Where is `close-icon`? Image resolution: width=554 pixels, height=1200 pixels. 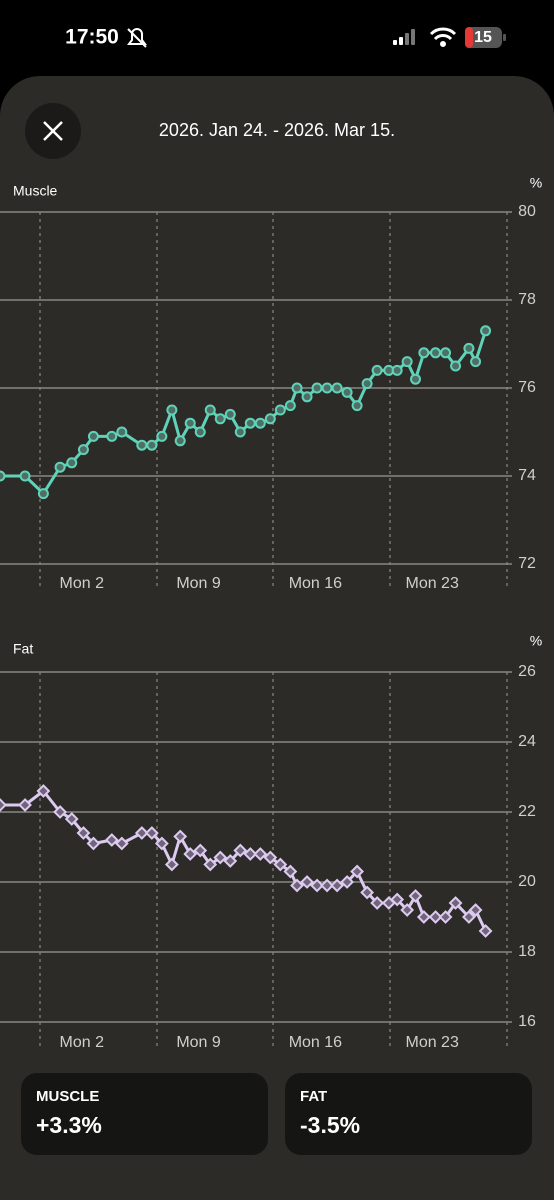 close-icon is located at coordinates (53, 131).